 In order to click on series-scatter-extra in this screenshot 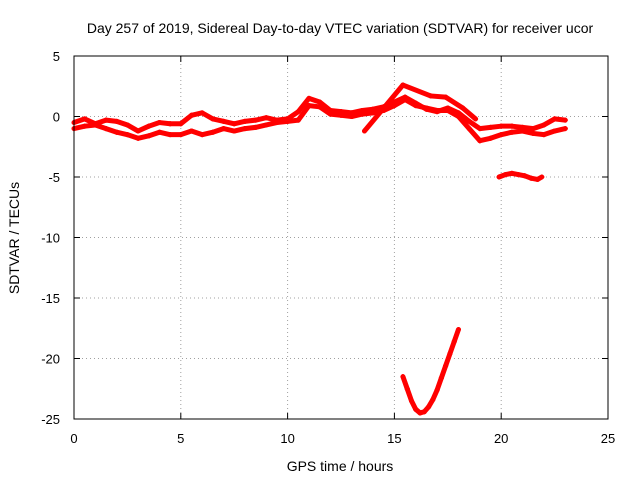, I will do `click(420, 108)`.